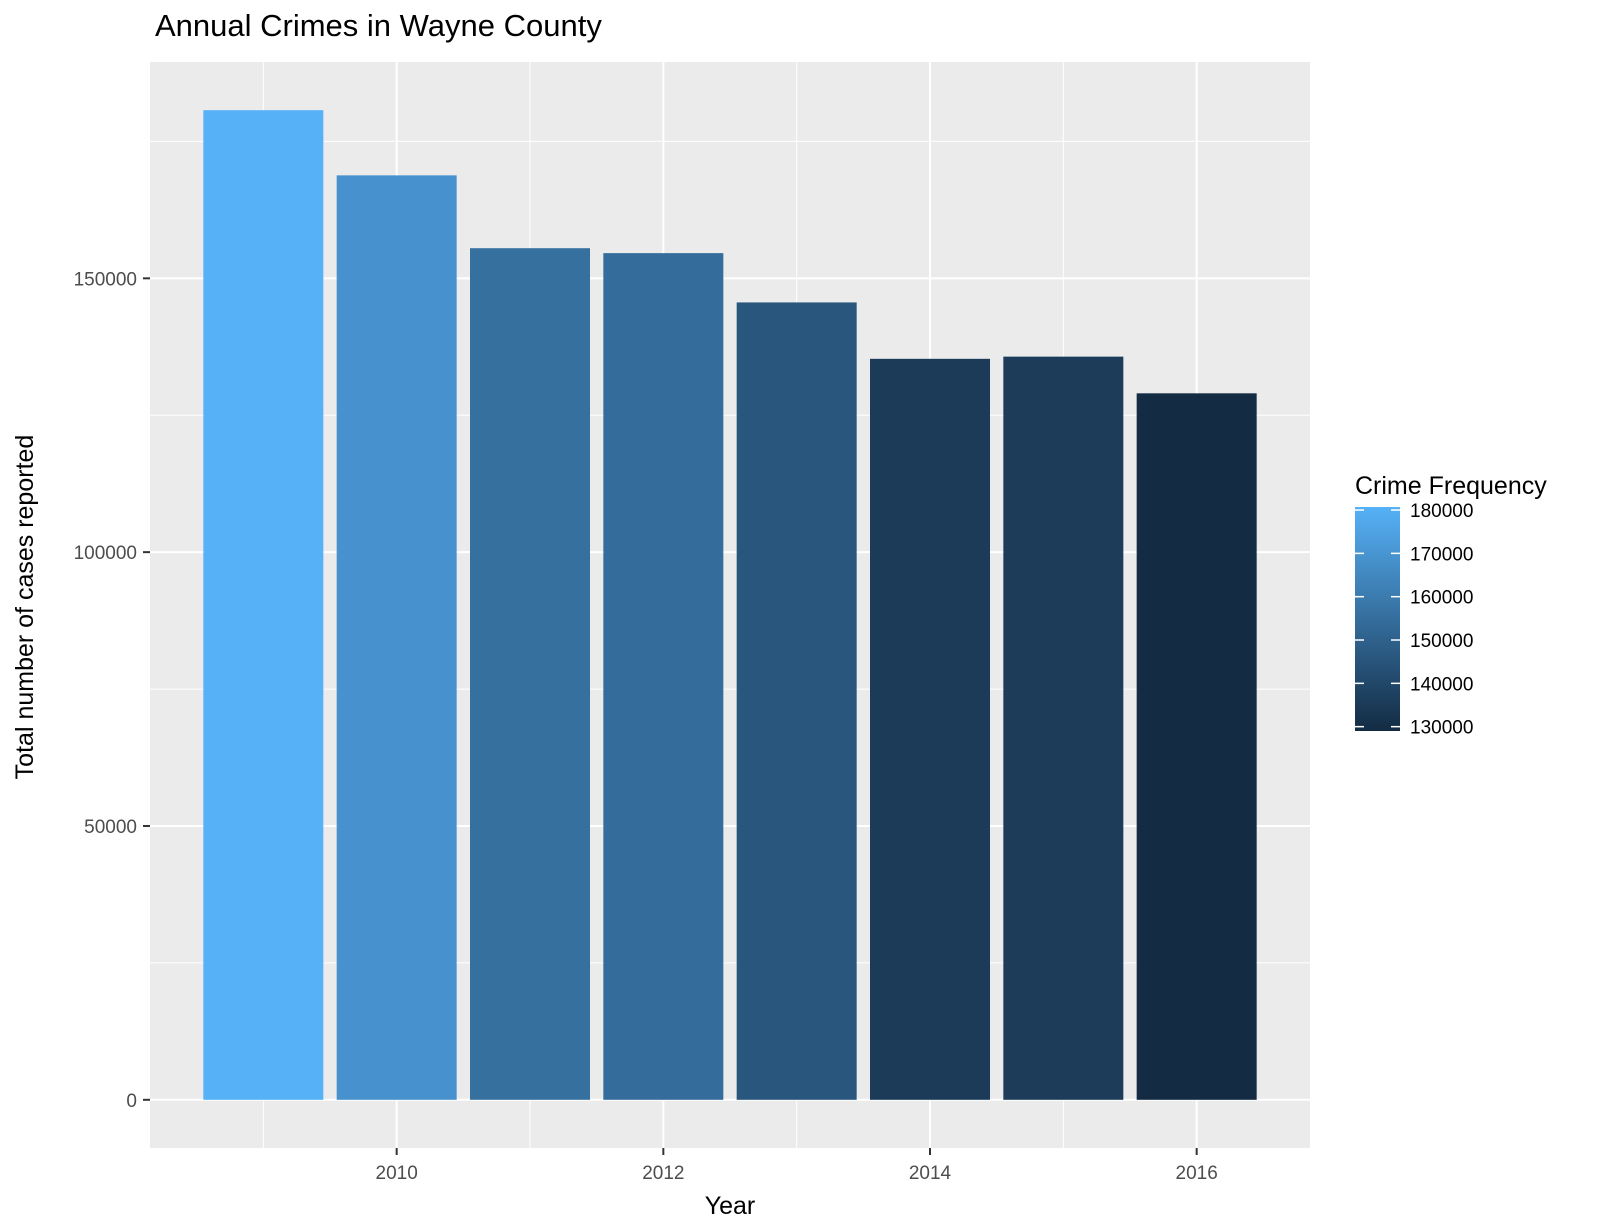  I want to click on bar-2013, so click(796, 701).